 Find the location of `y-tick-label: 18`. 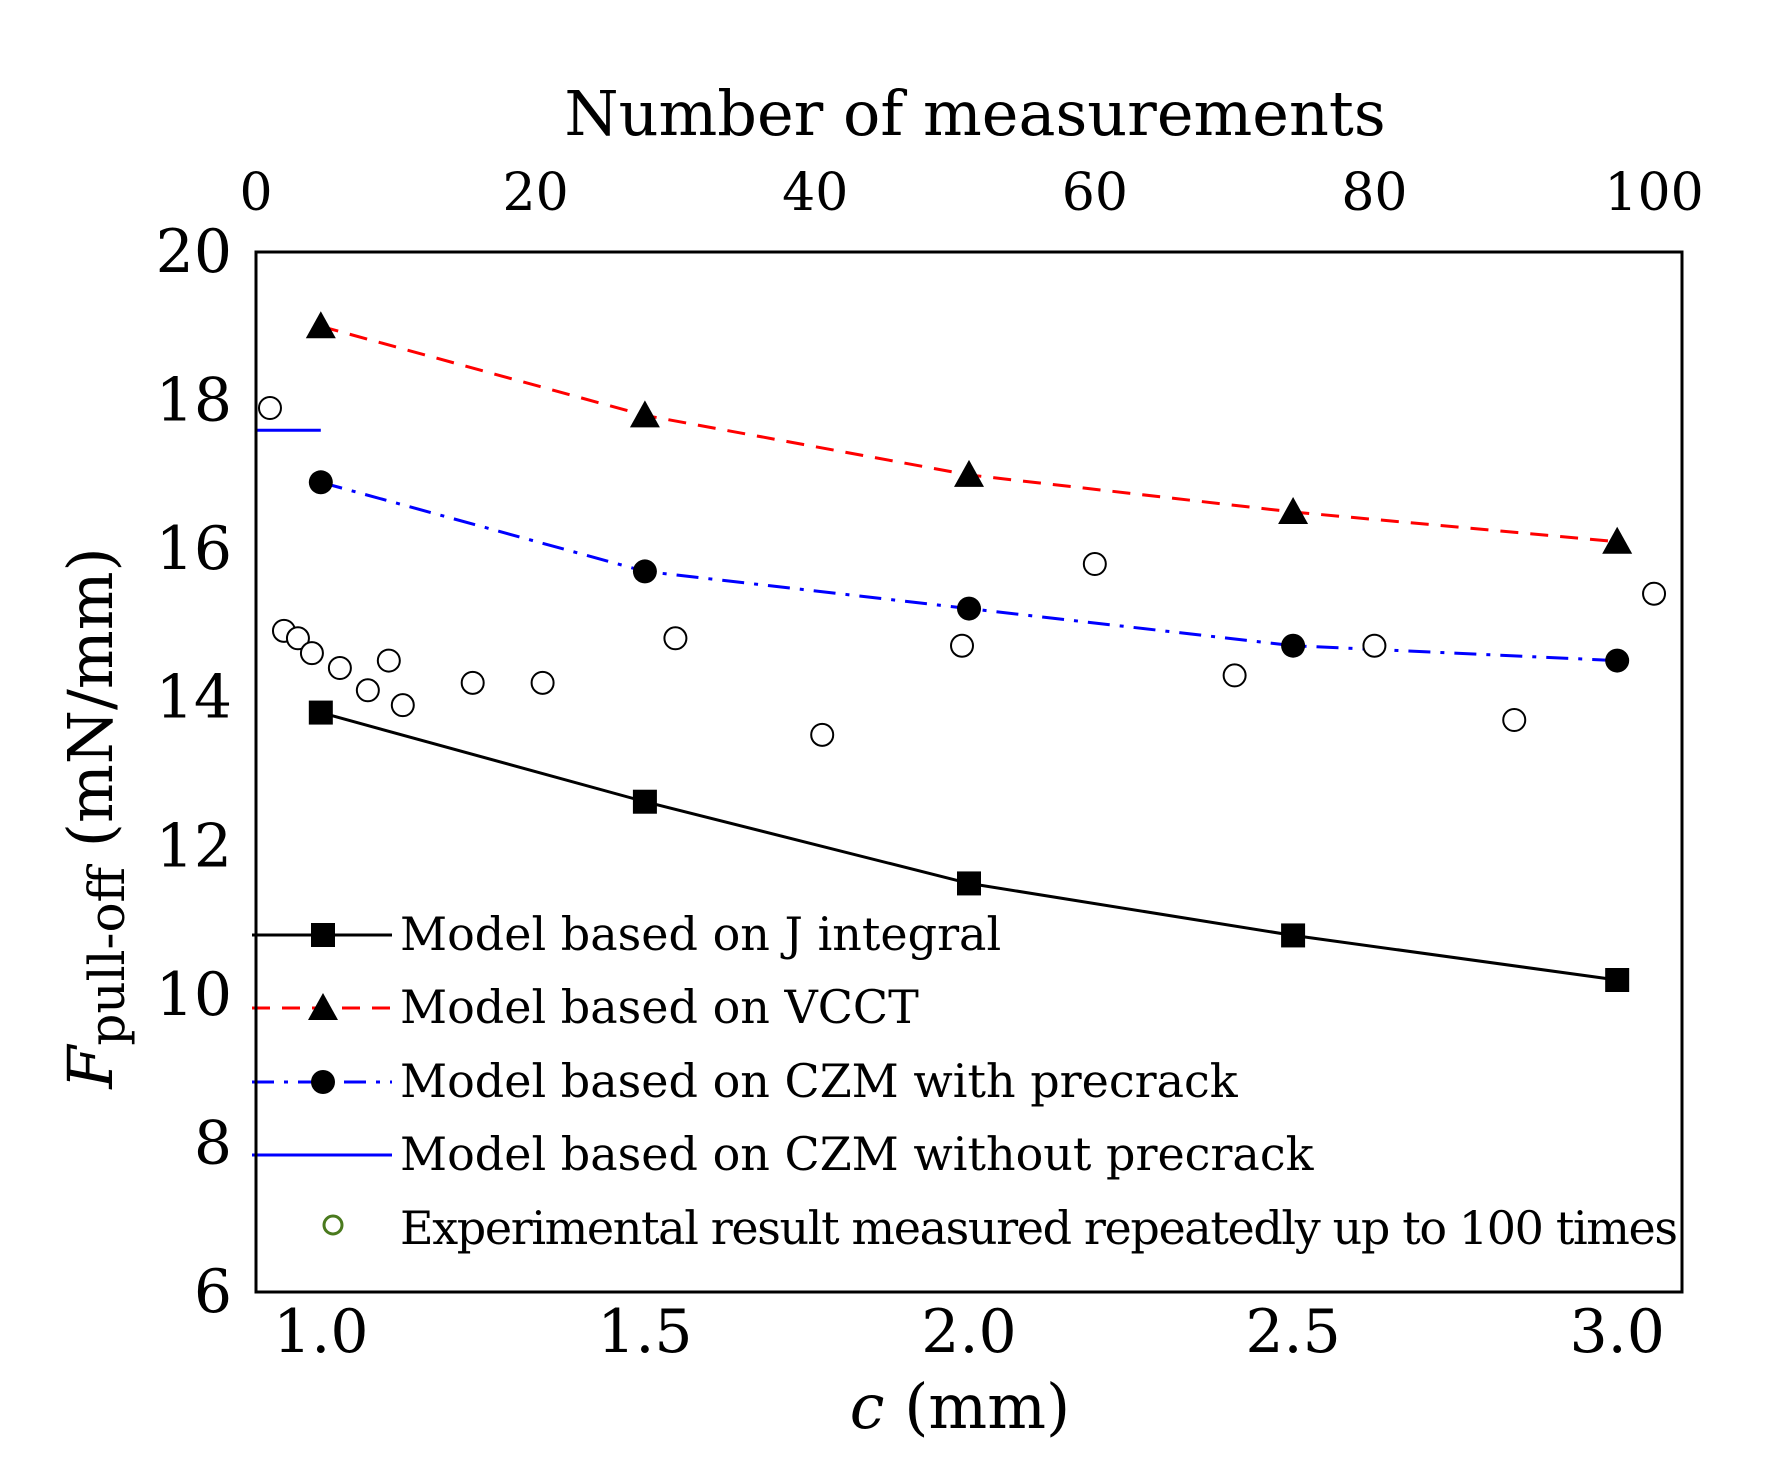

y-tick-label: 18 is located at coordinates (194, 401).